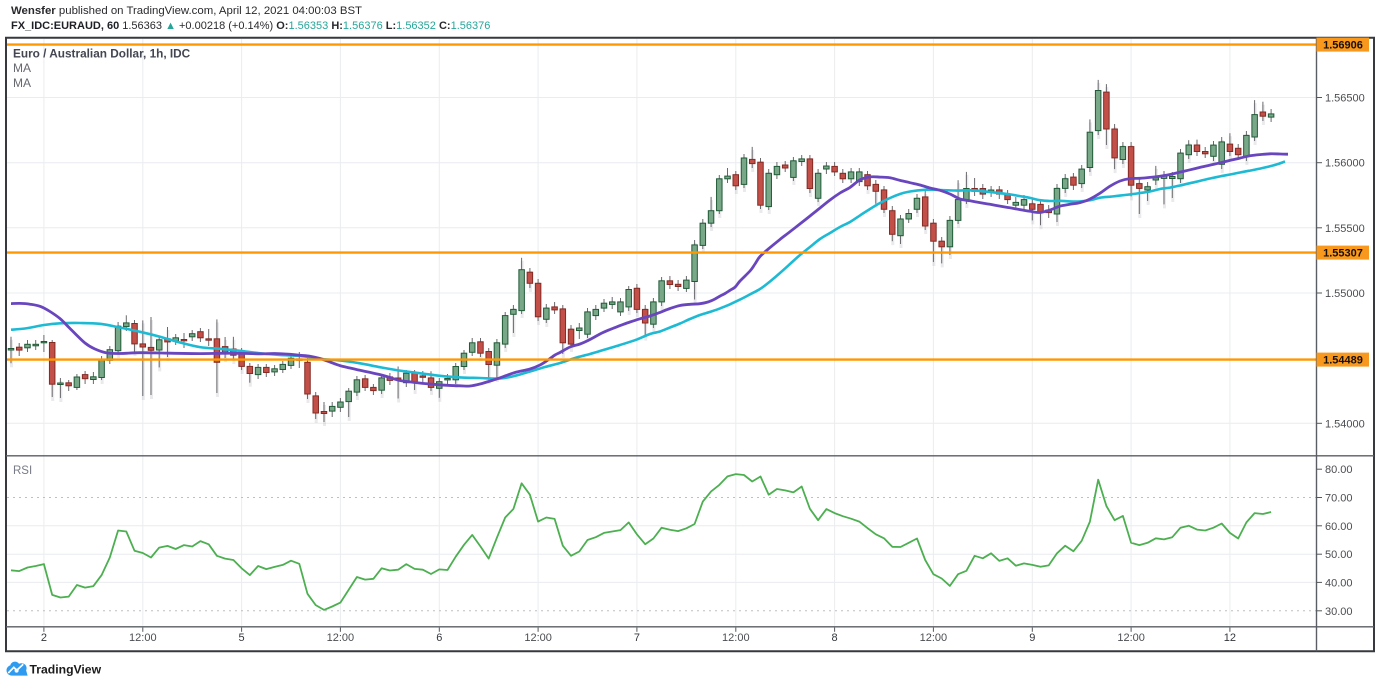 Image resolution: width=1380 pixels, height=685 pixels. What do you see at coordinates (1345, 294) in the screenshot?
I see `svg-text: 1.55000` at bounding box center [1345, 294].